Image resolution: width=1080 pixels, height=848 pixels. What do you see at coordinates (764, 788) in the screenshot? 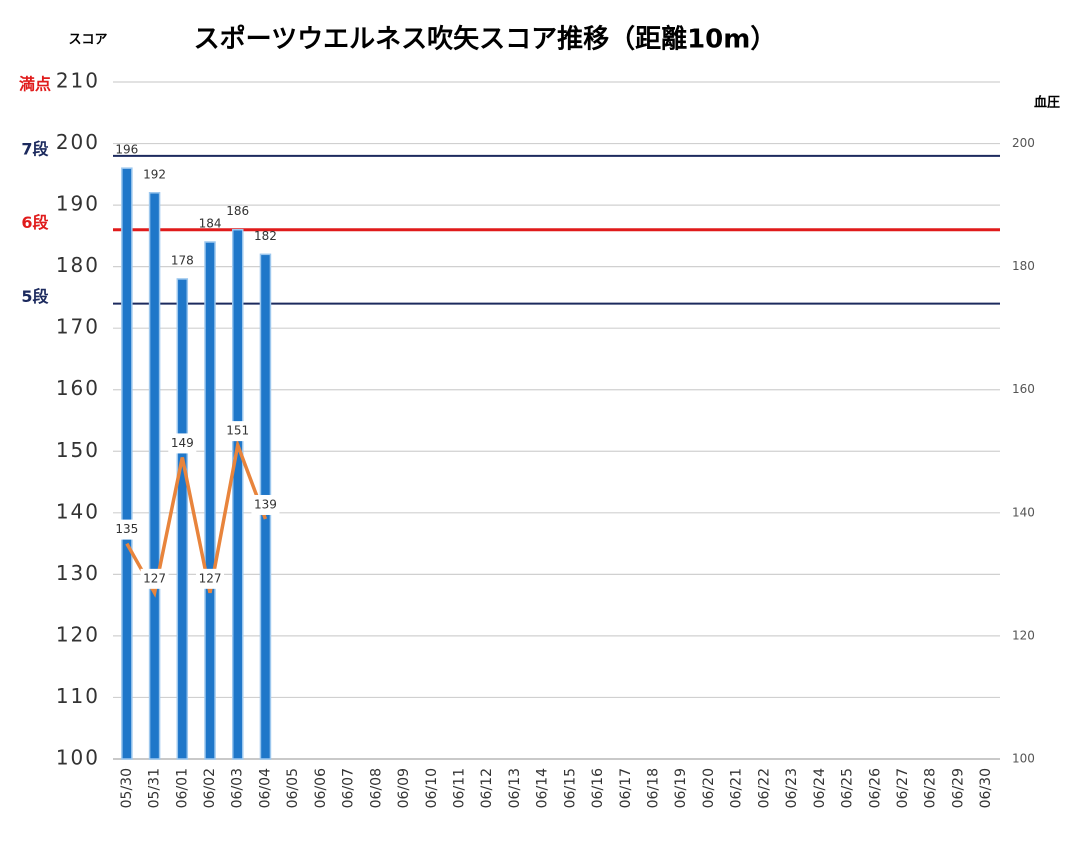
I see `x-tick-label: 06/22` at bounding box center [764, 788].